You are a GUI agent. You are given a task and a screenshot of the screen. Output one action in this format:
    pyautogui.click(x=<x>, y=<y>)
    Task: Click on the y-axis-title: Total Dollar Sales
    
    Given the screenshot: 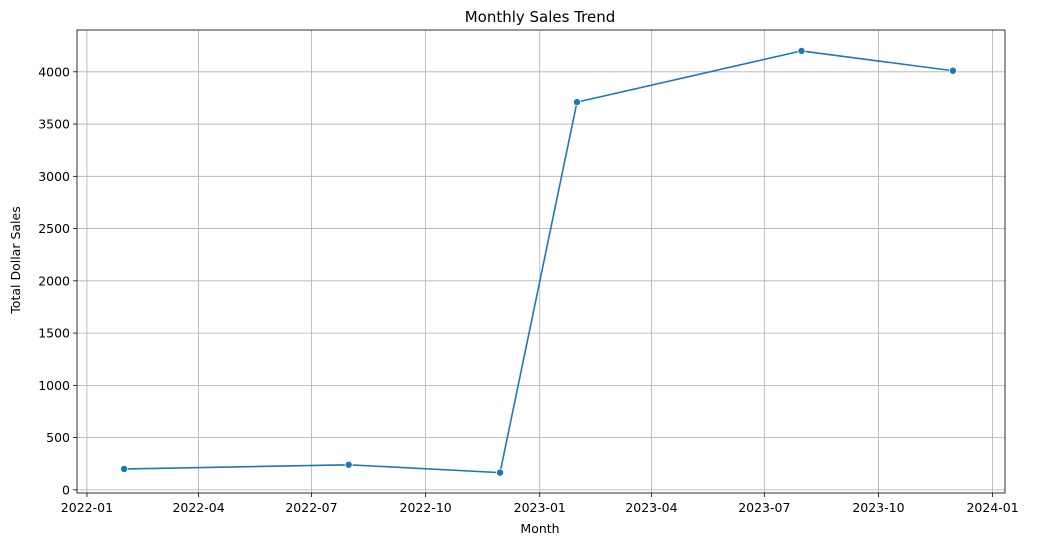 What is the action you would take?
    pyautogui.click(x=15, y=260)
    